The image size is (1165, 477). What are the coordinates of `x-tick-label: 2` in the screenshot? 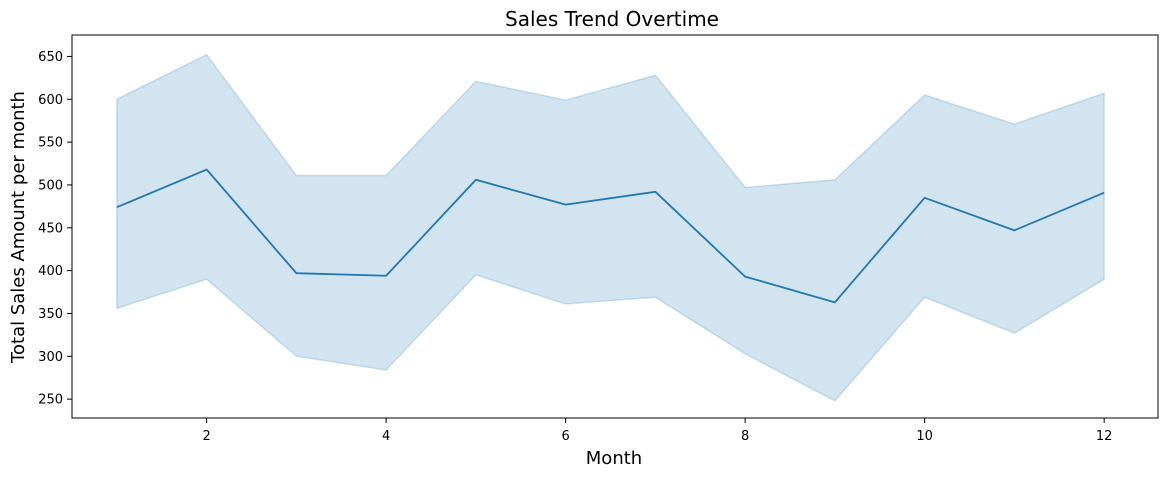 It's located at (206, 436).